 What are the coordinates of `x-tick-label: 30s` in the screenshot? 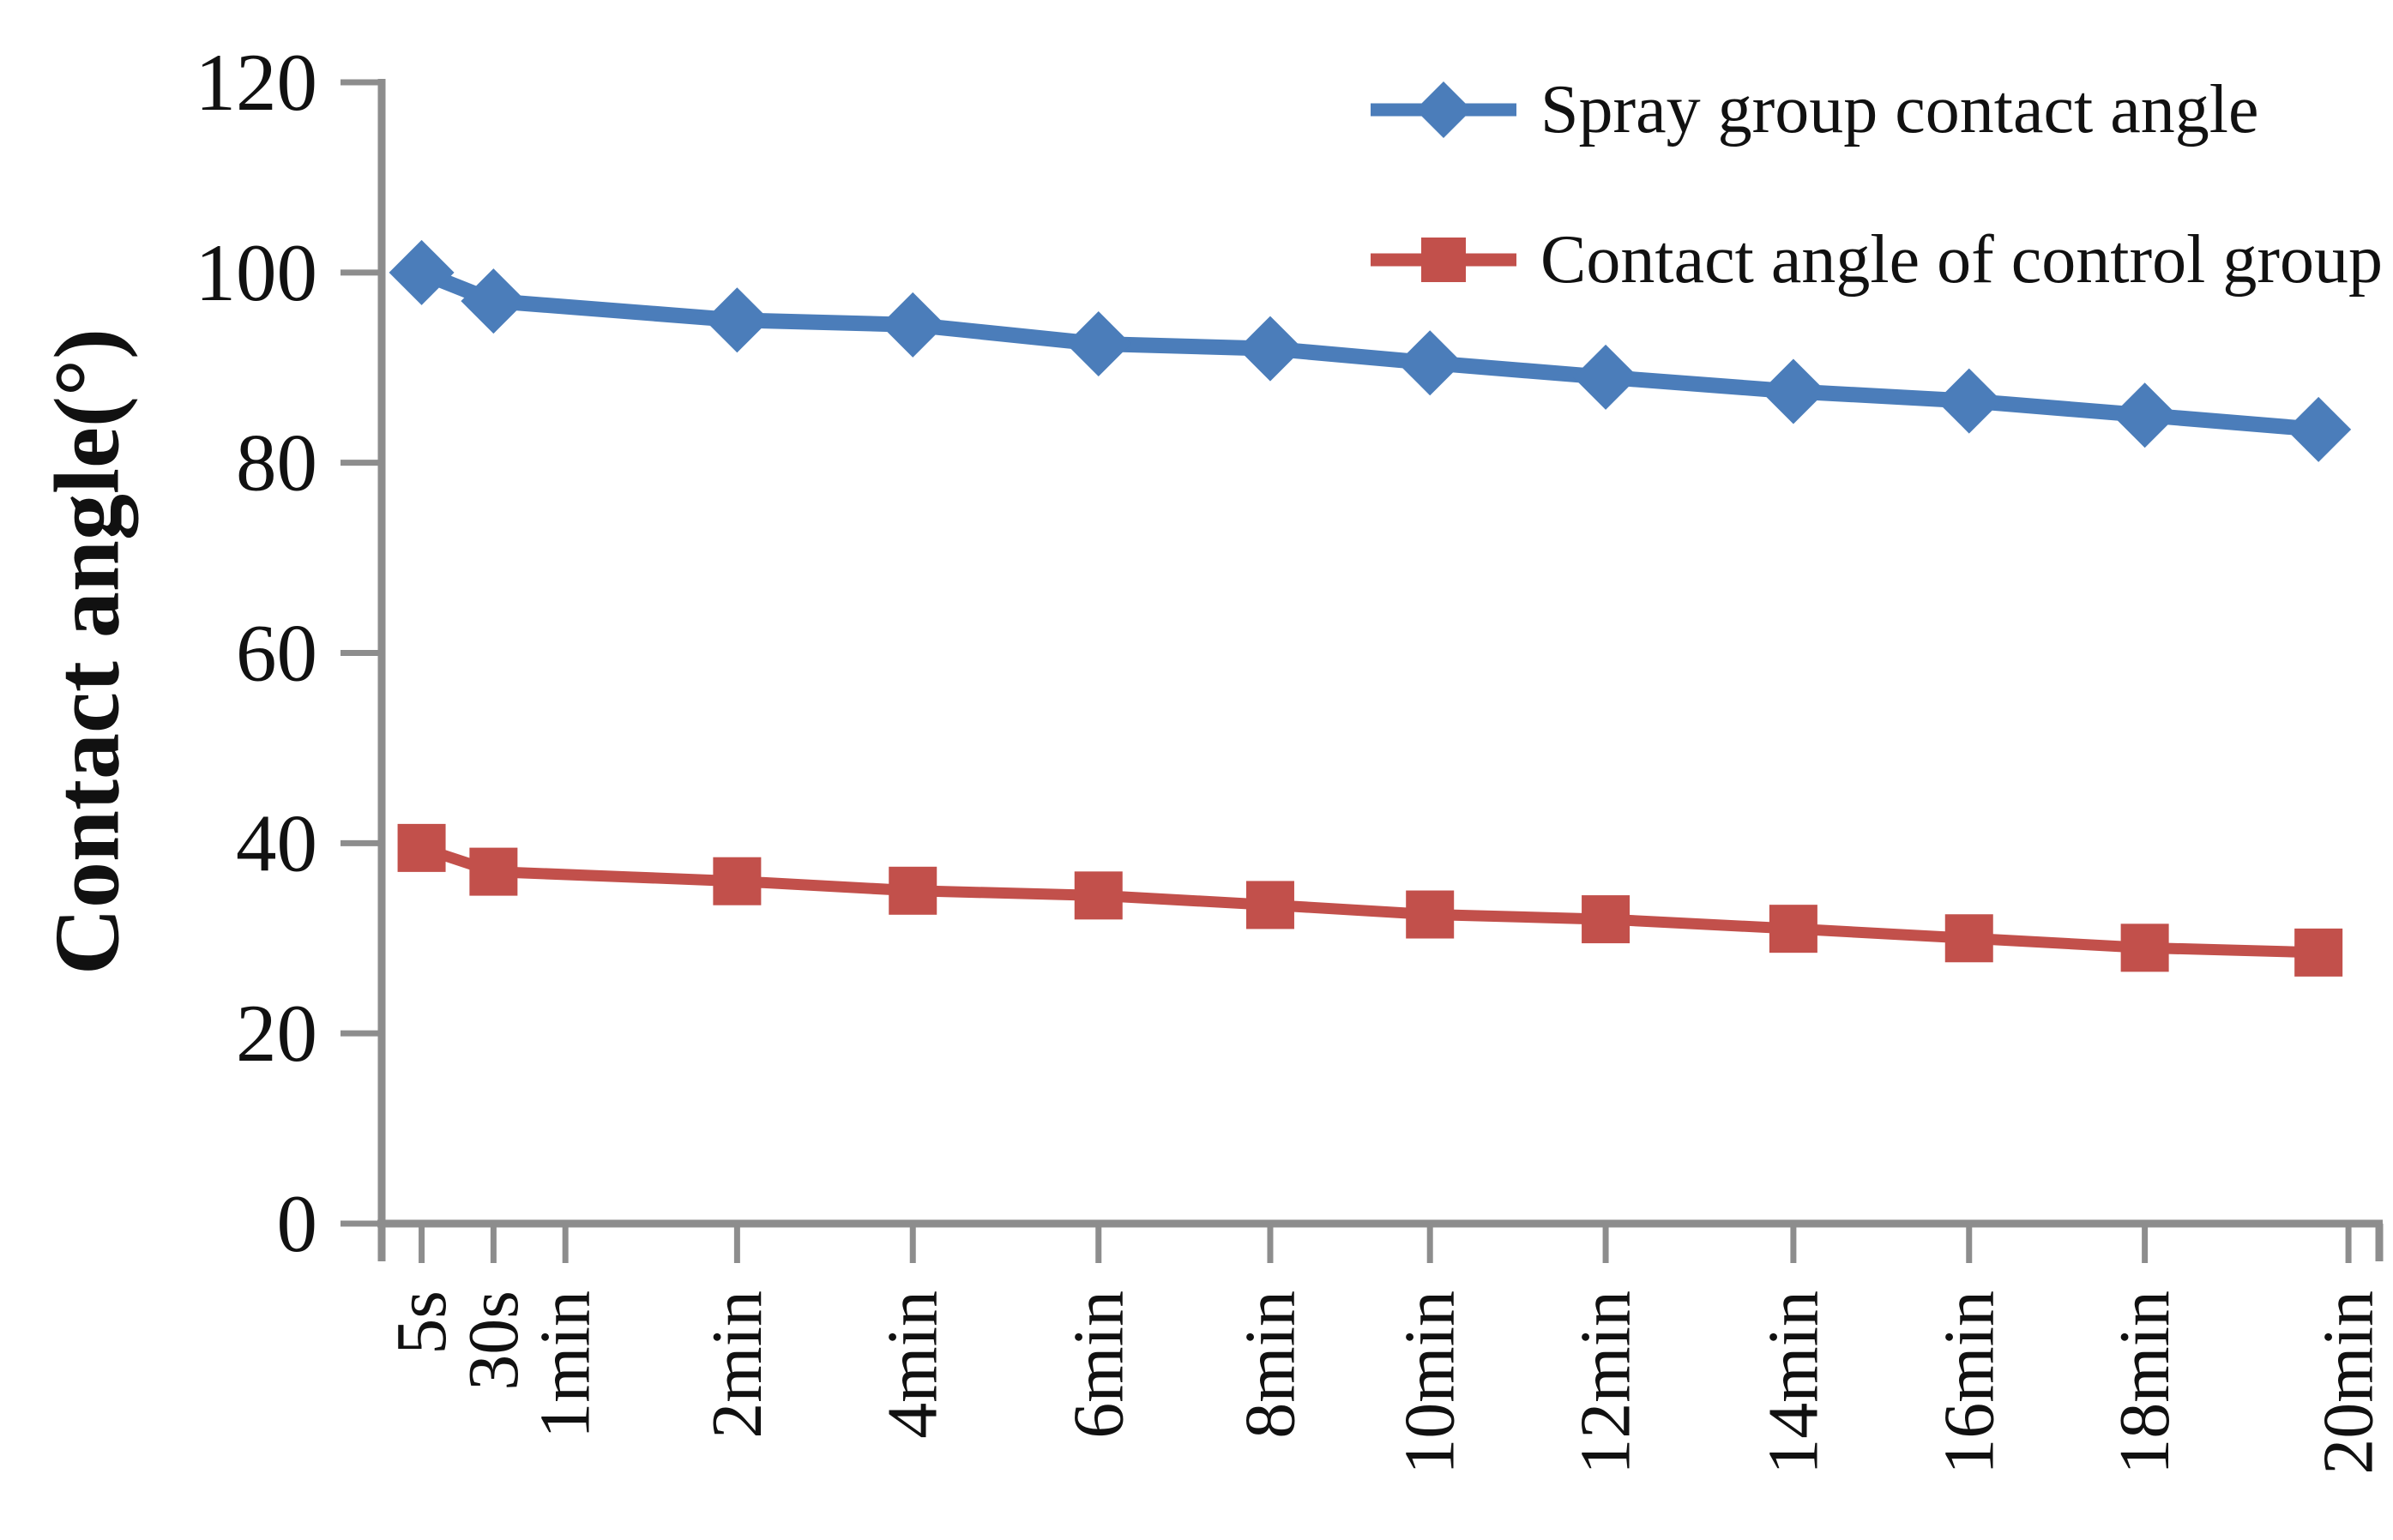 It's located at (493, 1340).